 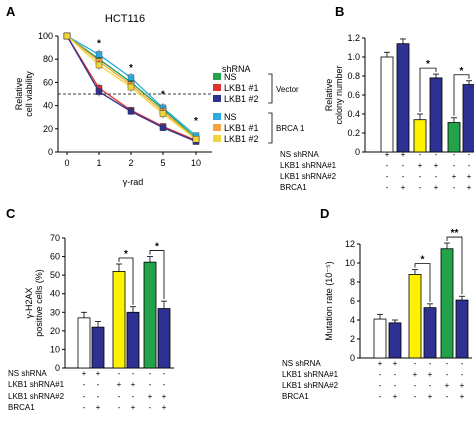 I want to click on panel-a-significance-label: *, so click(x=99, y=43).